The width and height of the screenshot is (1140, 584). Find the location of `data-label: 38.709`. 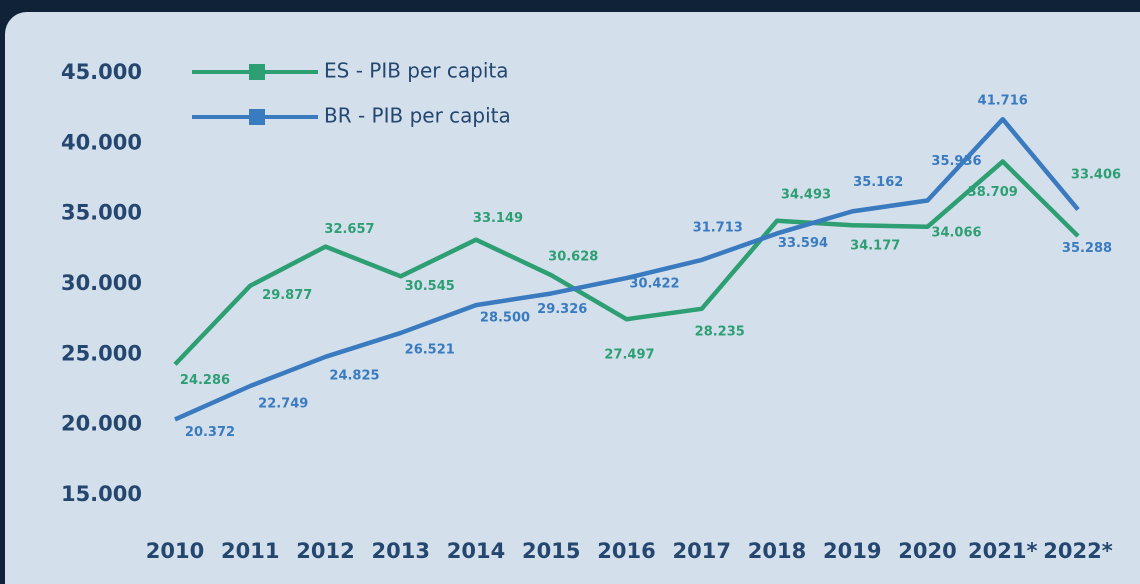

data-label: 38.709 is located at coordinates (993, 192).